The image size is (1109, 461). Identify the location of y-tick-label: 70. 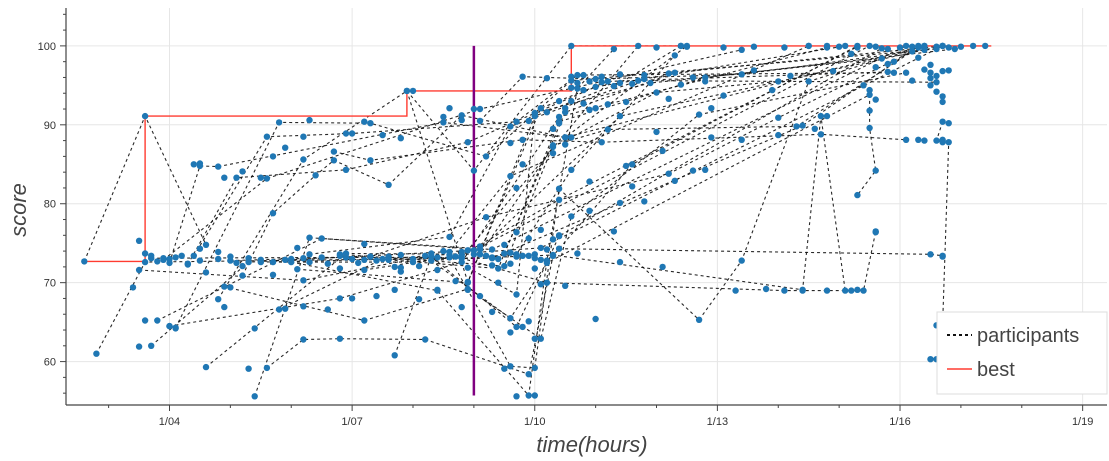
(50, 284).